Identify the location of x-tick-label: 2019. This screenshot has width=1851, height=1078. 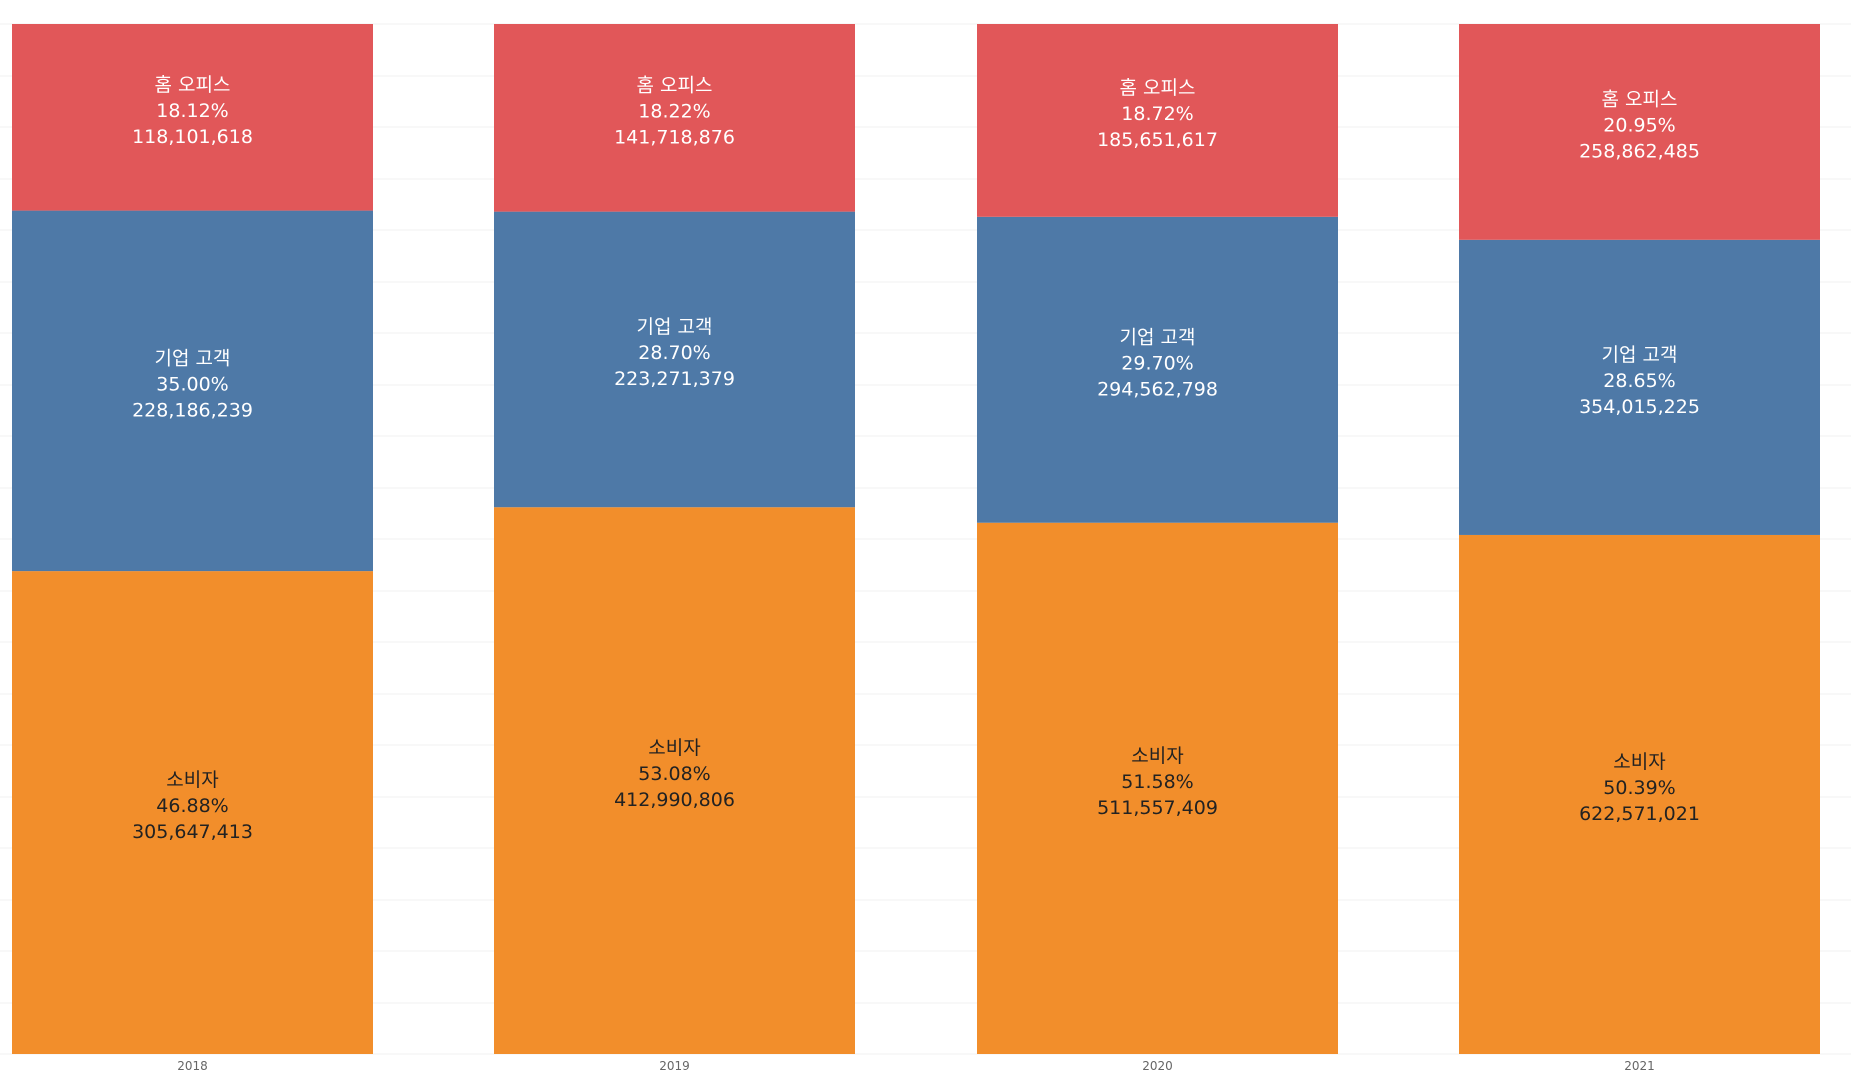
(674, 1066).